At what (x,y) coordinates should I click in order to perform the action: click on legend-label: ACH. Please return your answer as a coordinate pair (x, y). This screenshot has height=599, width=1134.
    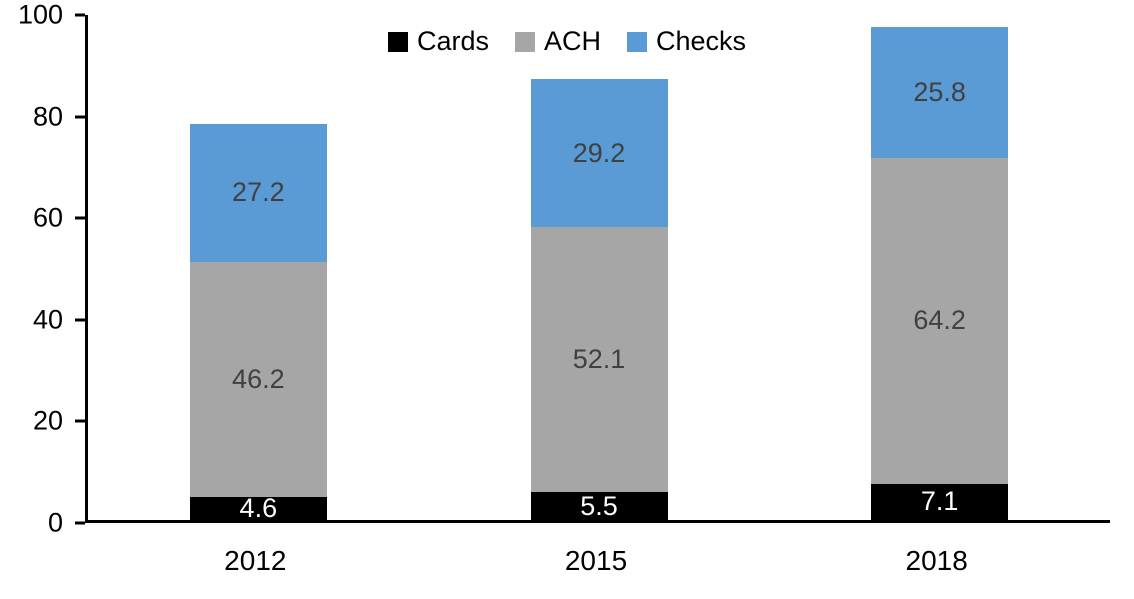
    Looking at the image, I should click on (572, 41).